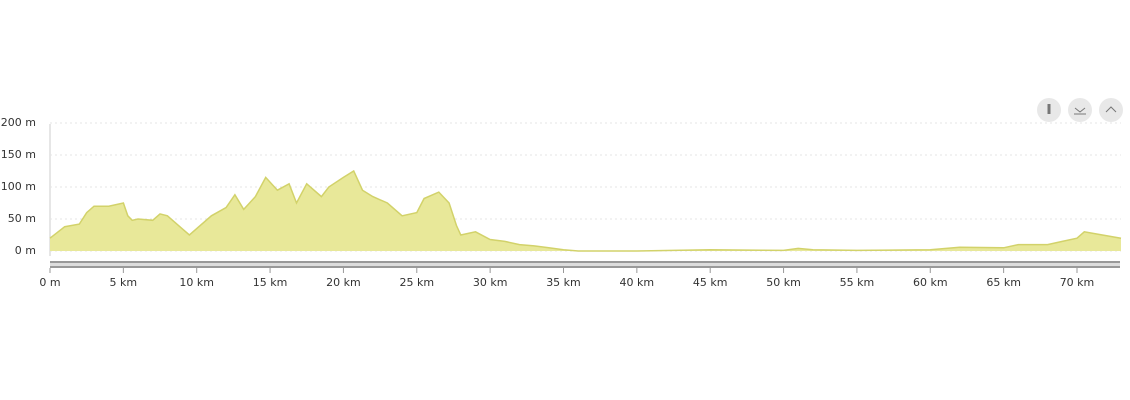 Image resolution: width=1130 pixels, height=400 pixels. I want to click on info-icon, so click(1049, 109).